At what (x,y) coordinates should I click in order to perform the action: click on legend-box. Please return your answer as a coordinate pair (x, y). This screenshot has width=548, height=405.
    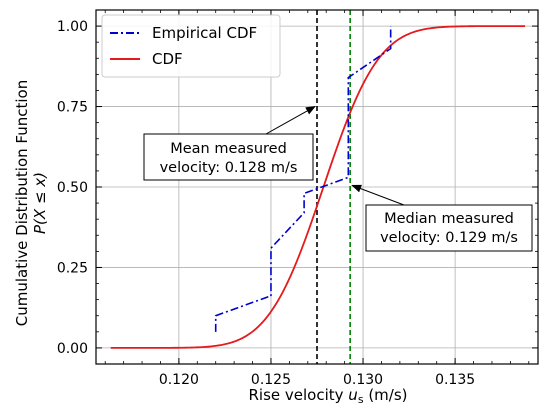
    Looking at the image, I should click on (191, 46).